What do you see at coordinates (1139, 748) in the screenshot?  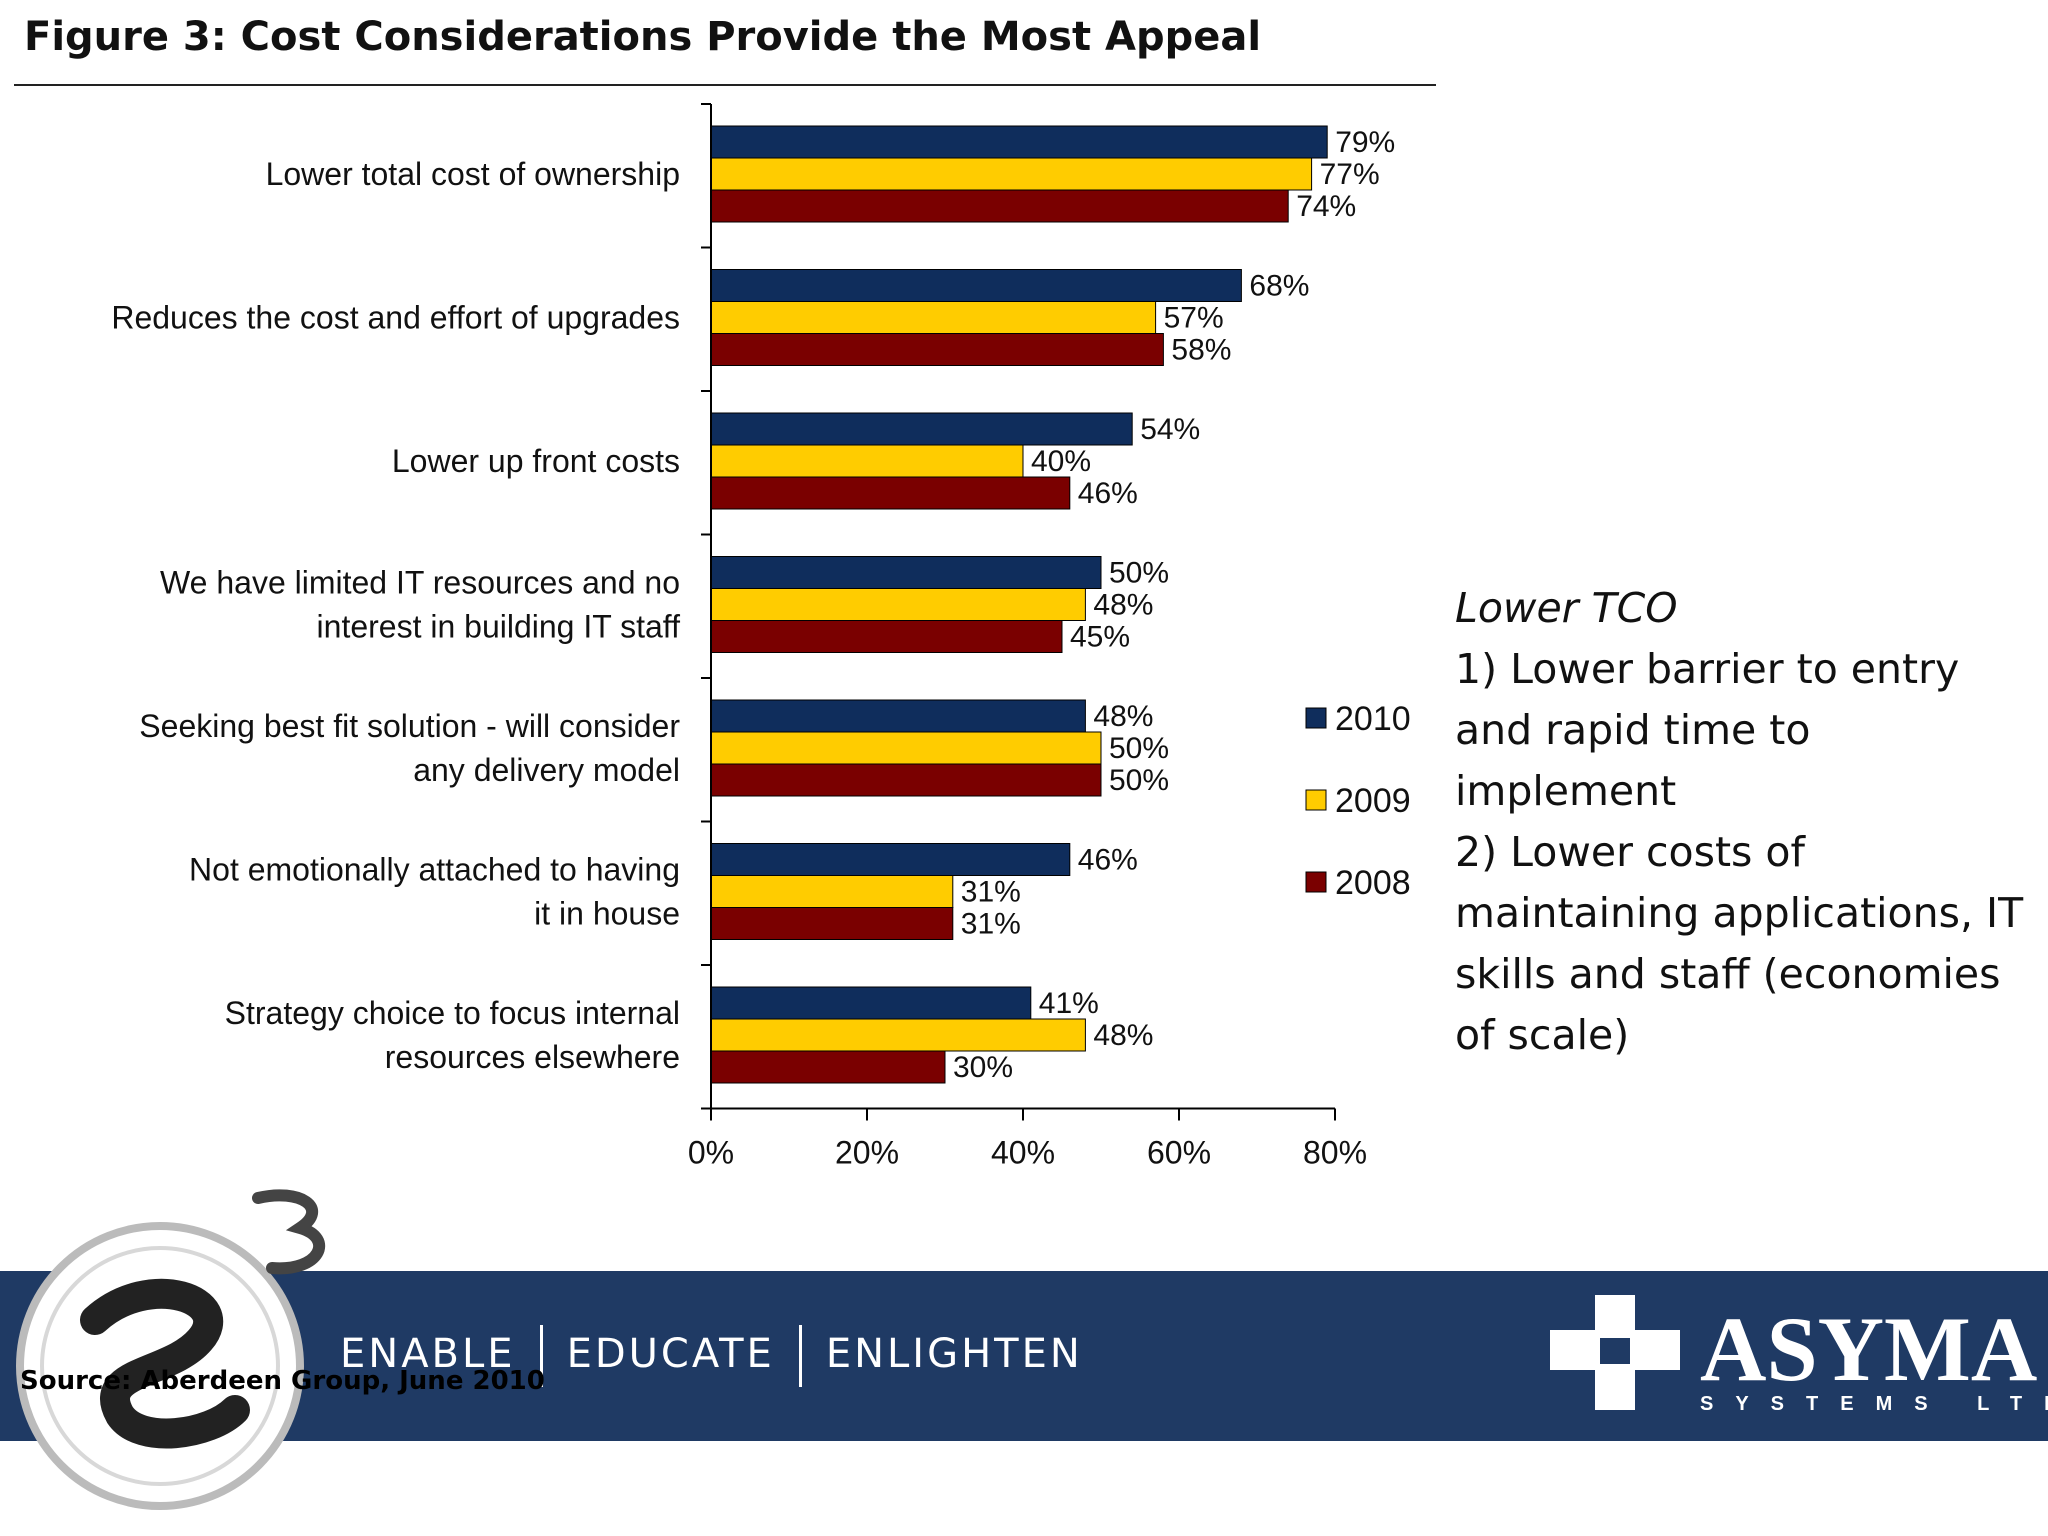 I see `value-label-2009-4: 50%` at bounding box center [1139, 748].